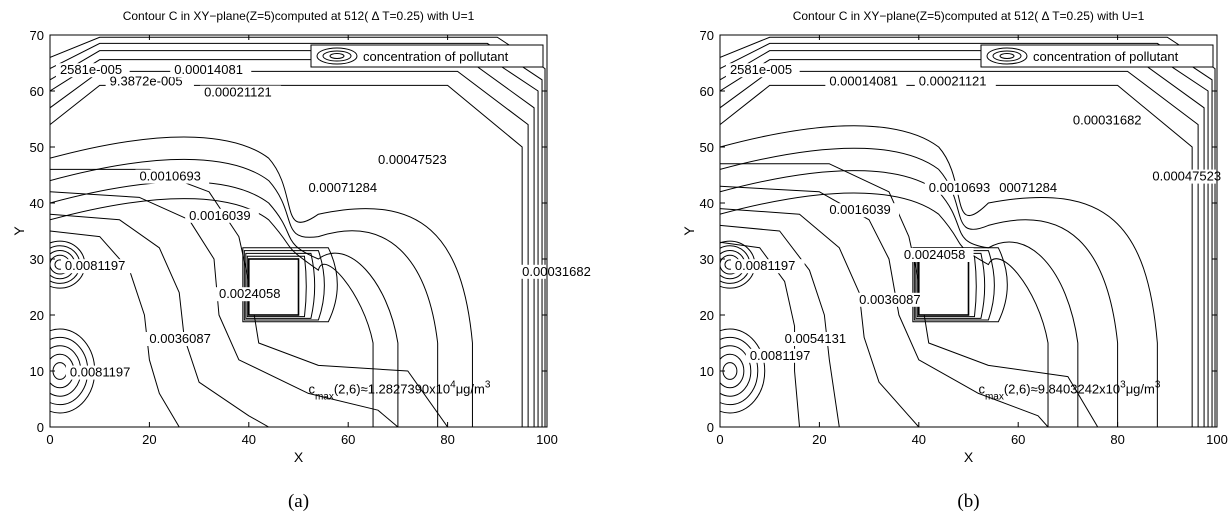  What do you see at coordinates (37, 35) in the screenshot?
I see `y-tick-label: 70` at bounding box center [37, 35].